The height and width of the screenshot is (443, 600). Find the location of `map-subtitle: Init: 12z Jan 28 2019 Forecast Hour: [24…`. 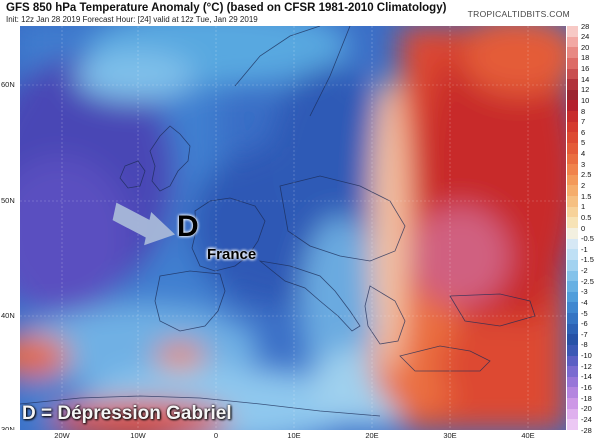

map-subtitle: Init: 12z Jan 28 2019 Forecast Hour: [24… is located at coordinates (132, 19).